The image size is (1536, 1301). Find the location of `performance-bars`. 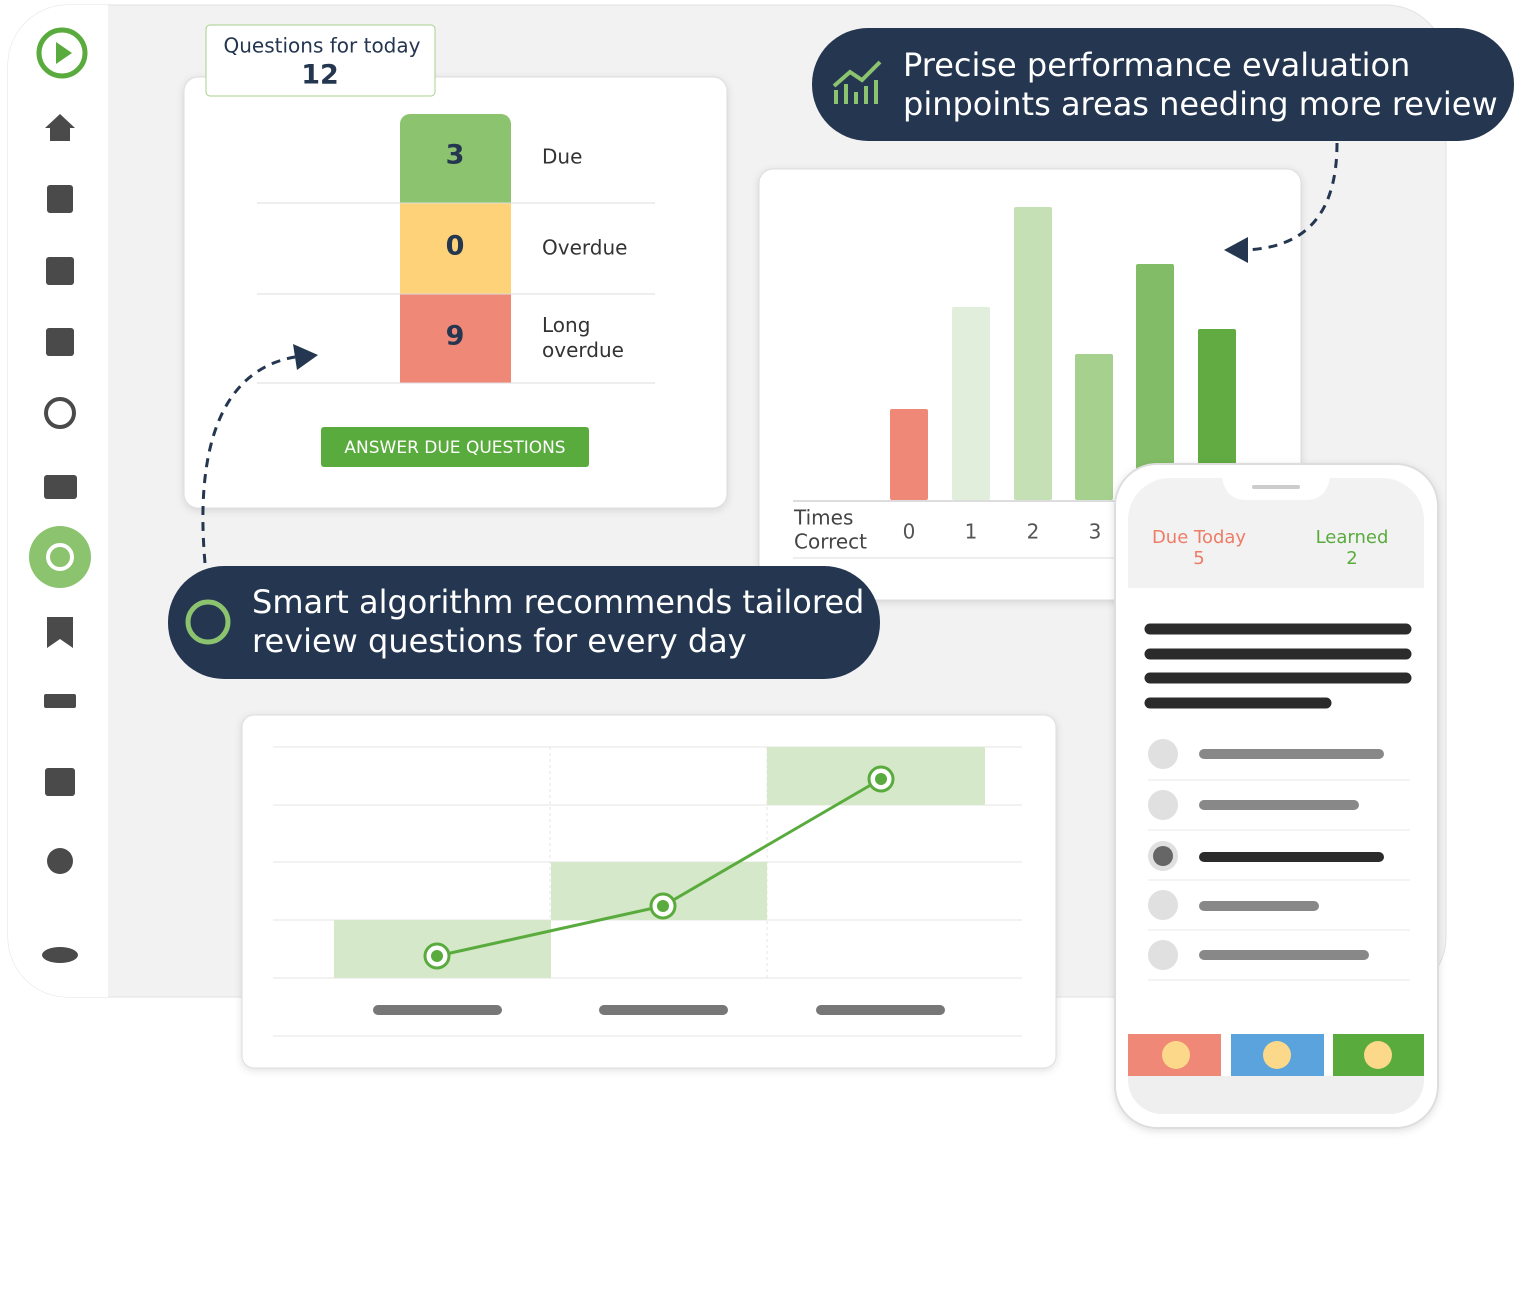

performance-bars is located at coordinates (1063, 353).